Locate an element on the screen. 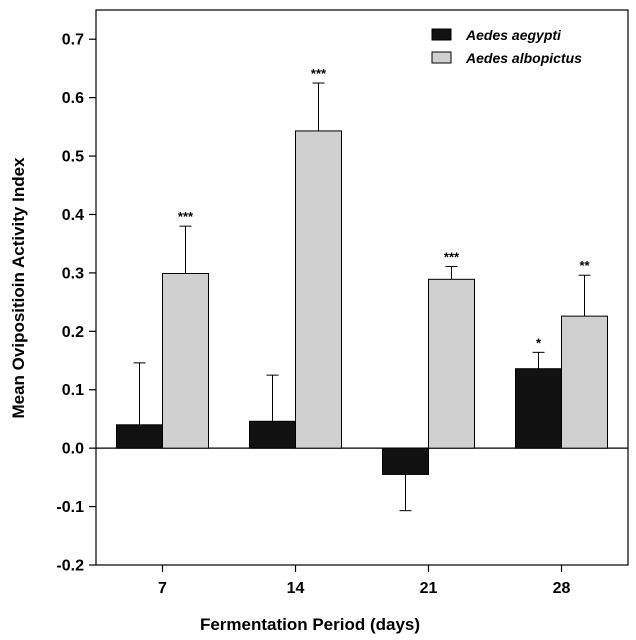 Image resolution: width=636 pixels, height=640 pixels. x-axis-ticks: 7 14 21 28 is located at coordinates (364, 581).